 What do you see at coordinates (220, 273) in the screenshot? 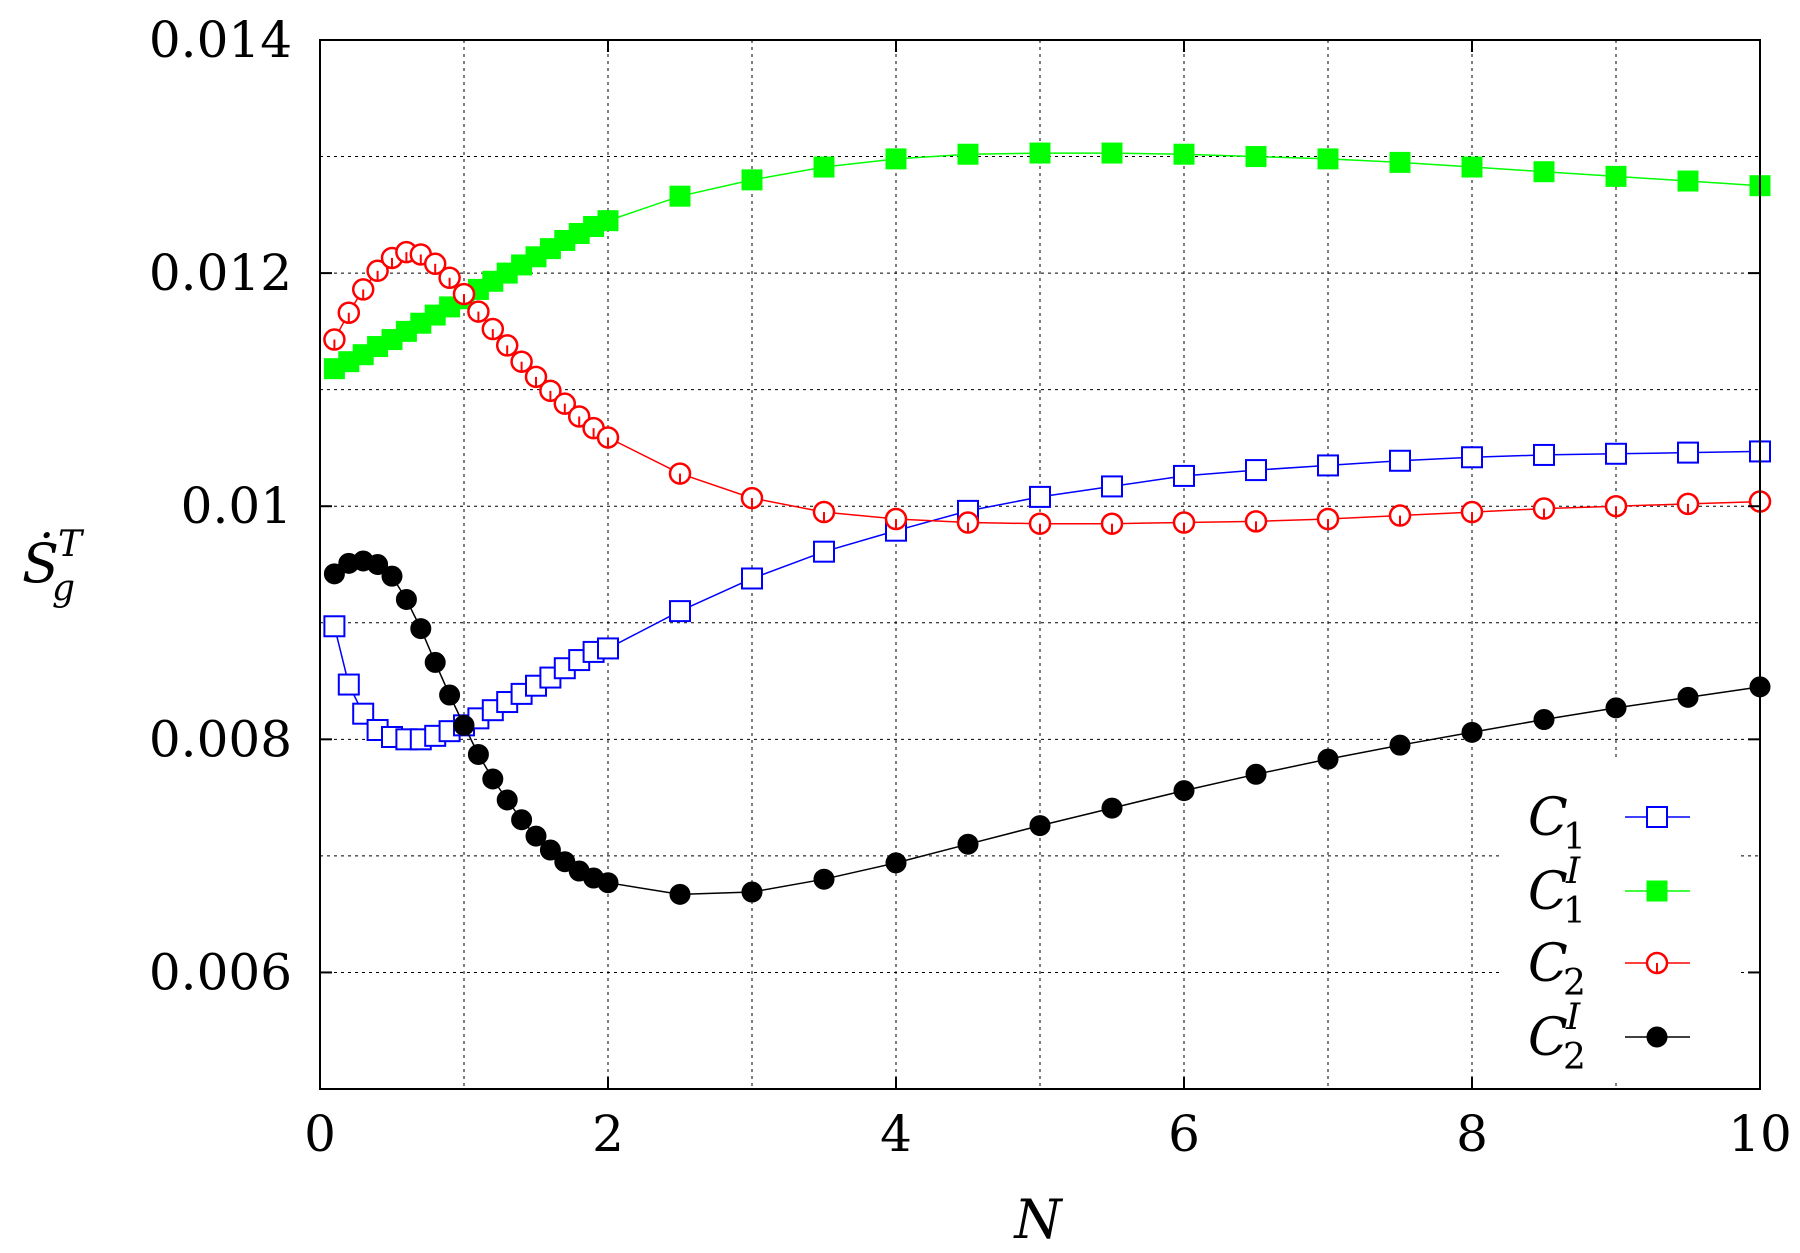
I see `y-tick-label: 0.012` at bounding box center [220, 273].